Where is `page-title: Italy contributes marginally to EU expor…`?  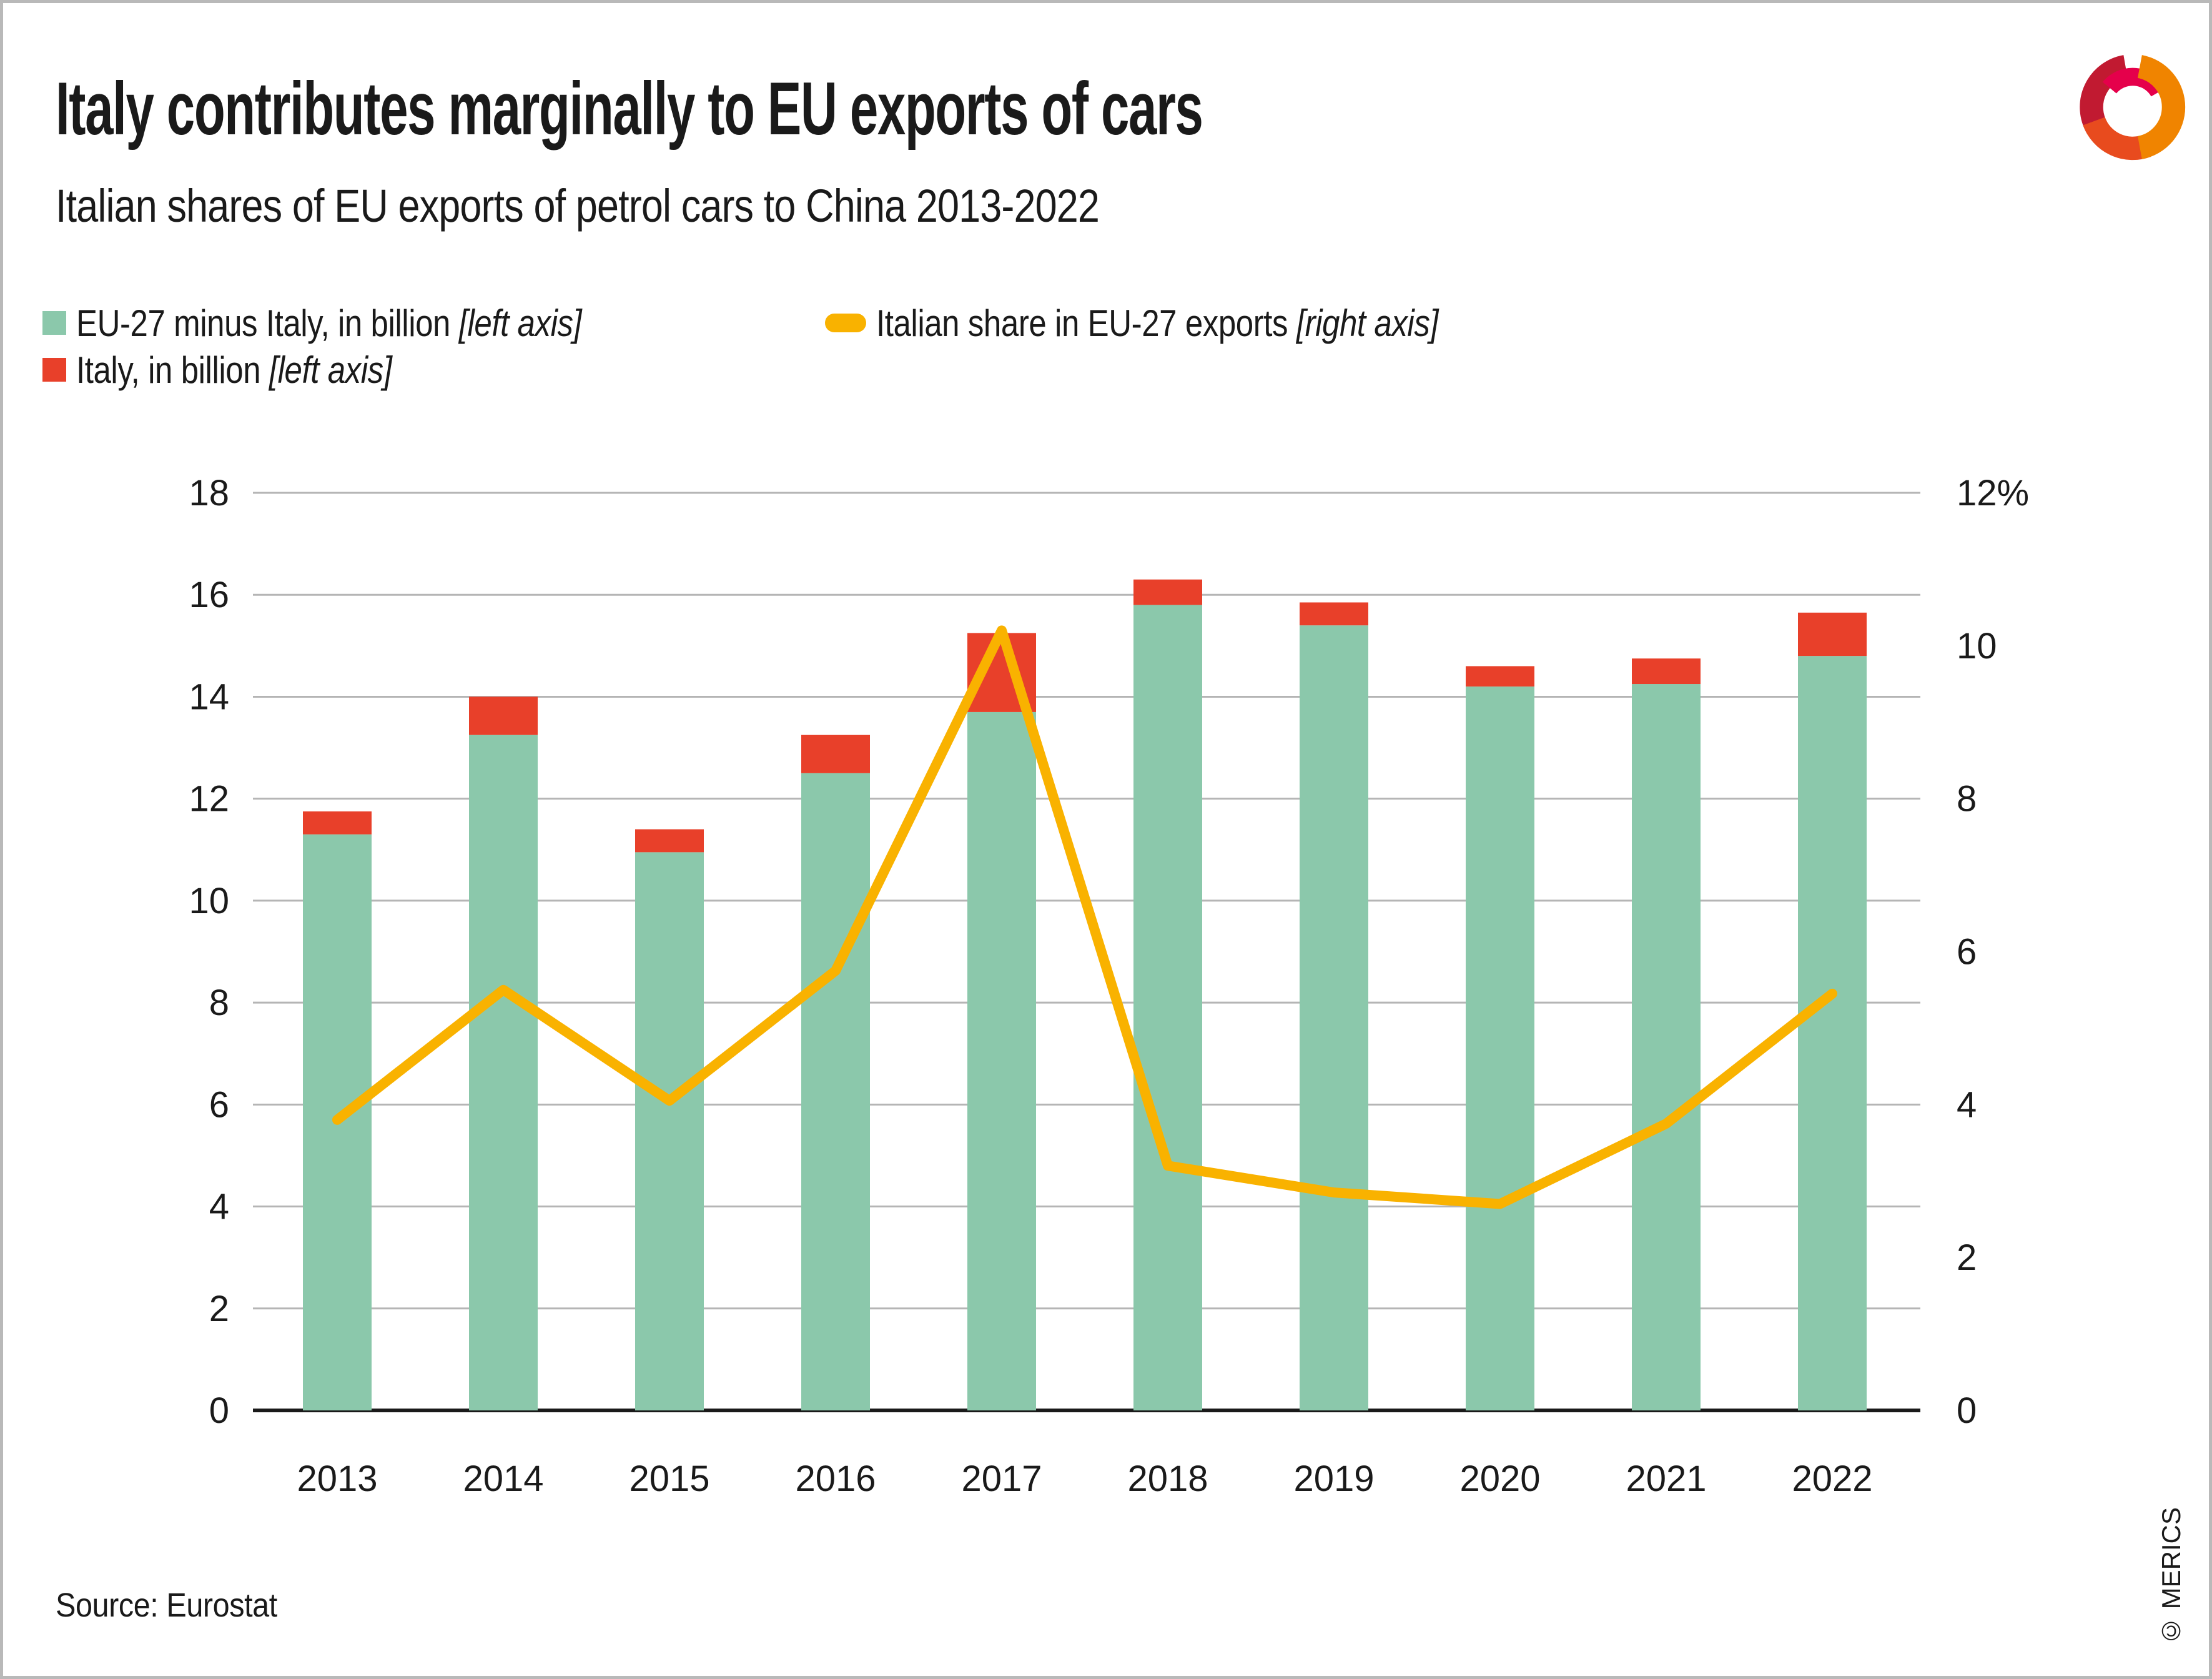
page-title: Italy contributes marginally to EU expor… is located at coordinates (629, 109).